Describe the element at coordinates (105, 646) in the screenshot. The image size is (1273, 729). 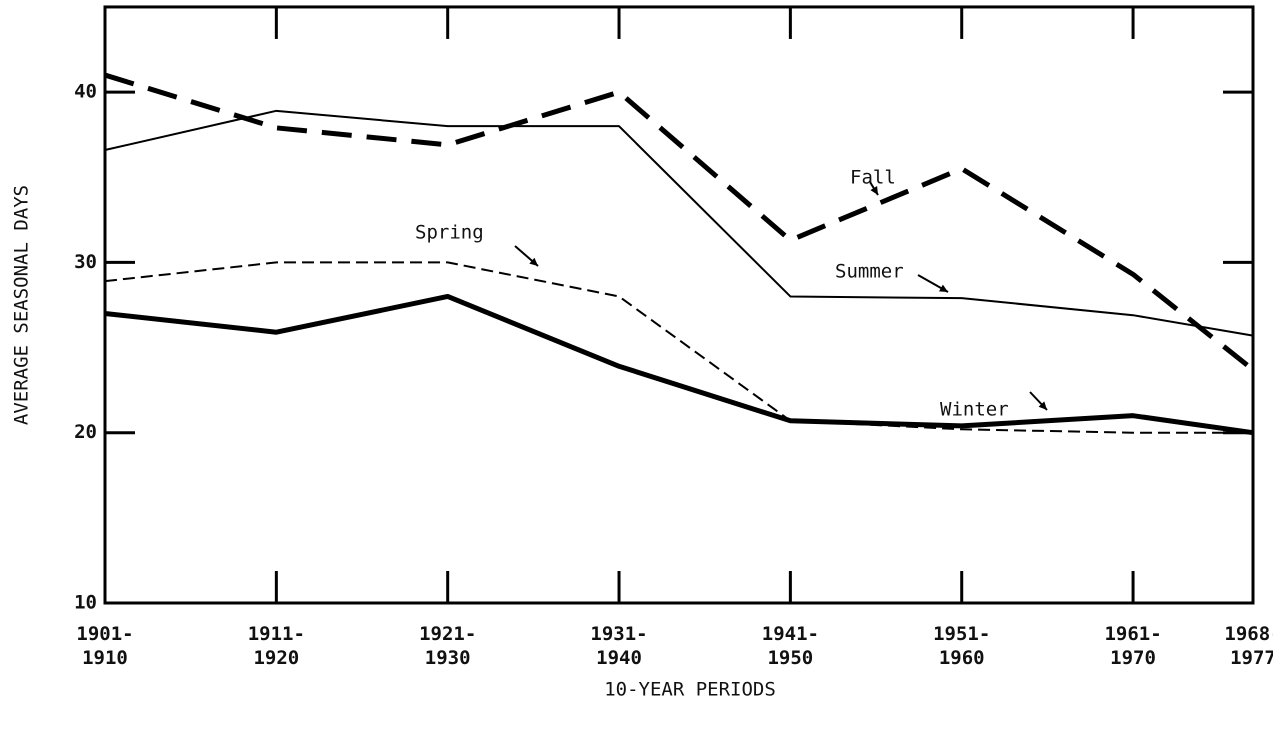
I see `x-tick-label: 1901- 1910` at that location.